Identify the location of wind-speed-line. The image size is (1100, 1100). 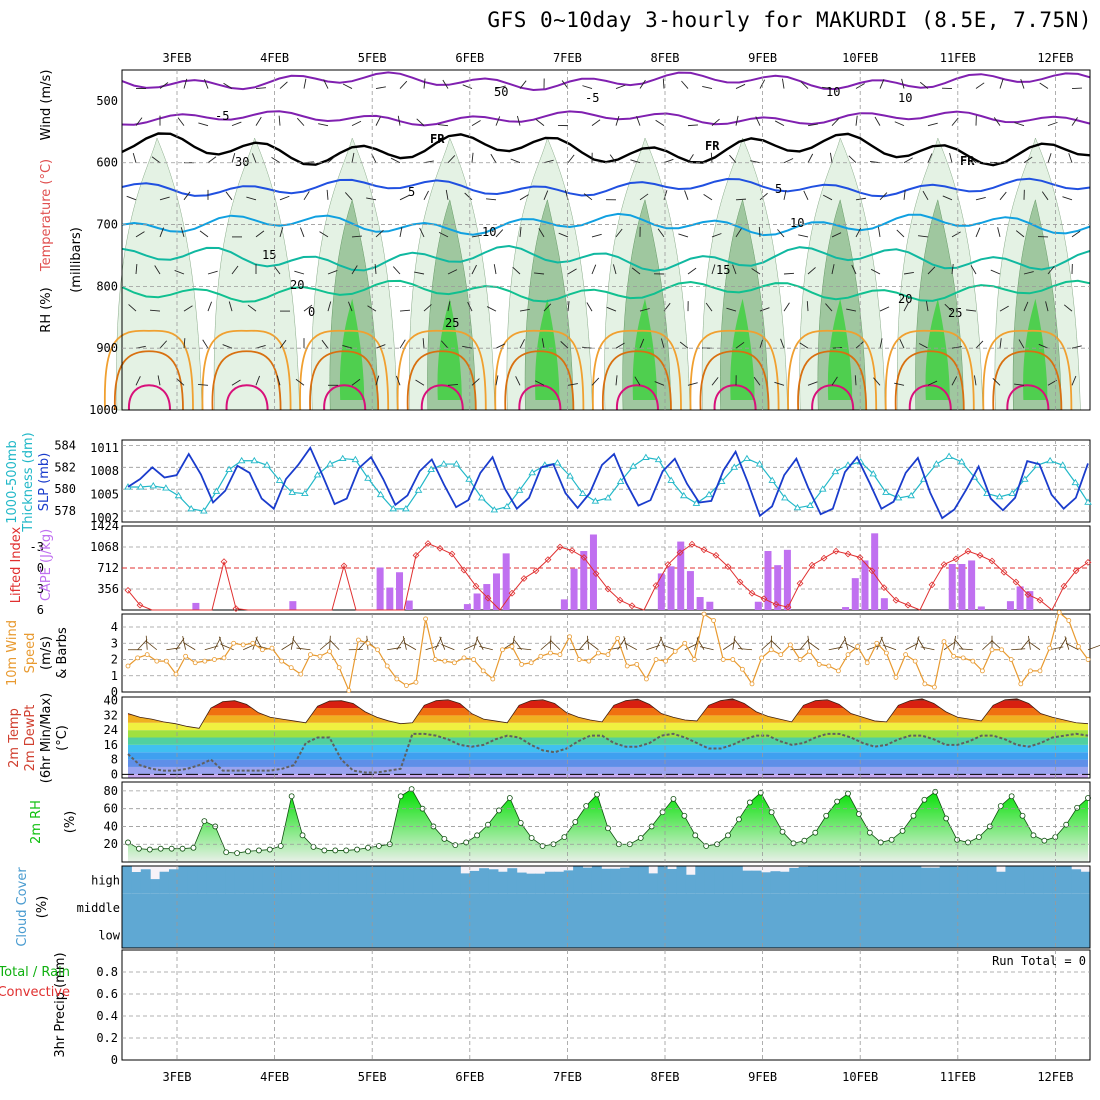
(608, 652).